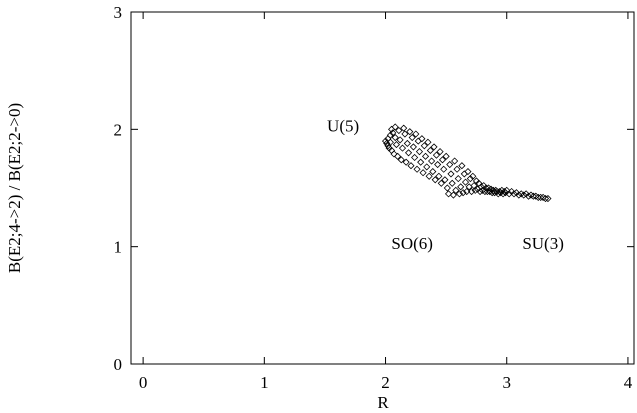 The image size is (637, 413). Describe the element at coordinates (543, 243) in the screenshot. I see `annotation-label: SU(3)` at that location.